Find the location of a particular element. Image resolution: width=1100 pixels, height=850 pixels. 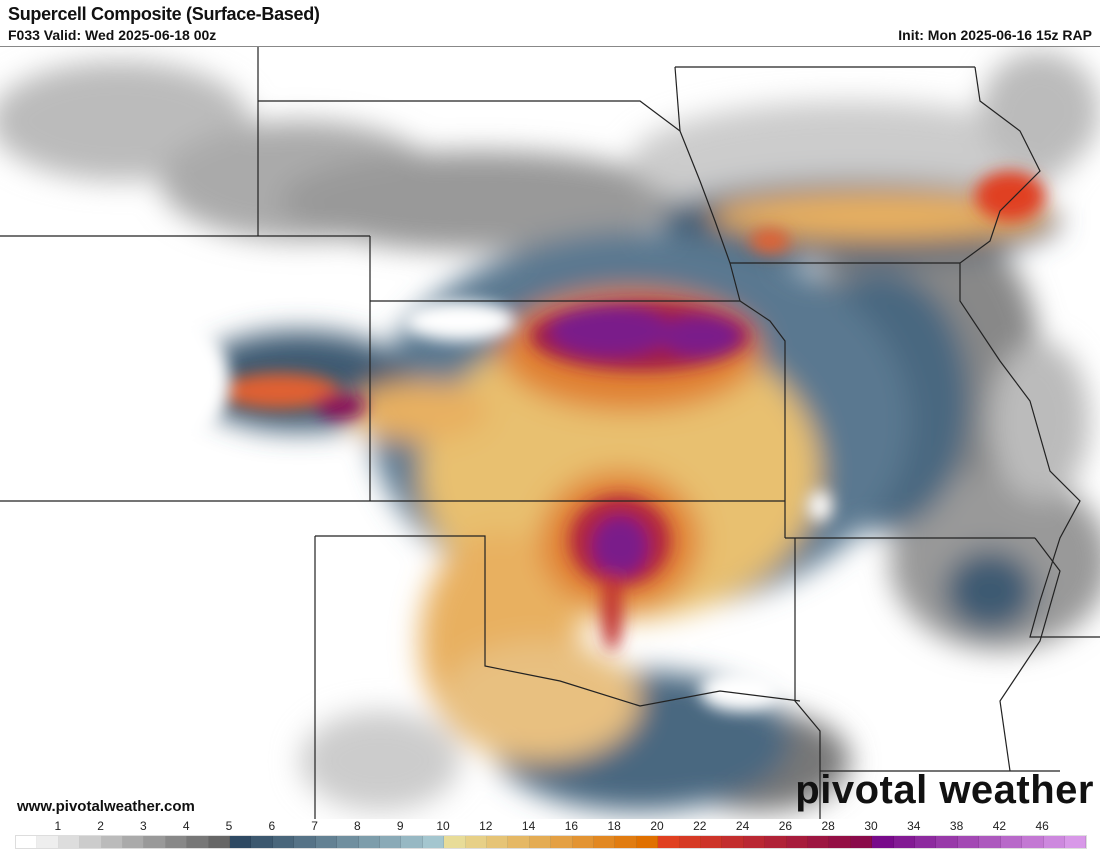

colorbar-tick-label: 22 is located at coordinates (700, 826).